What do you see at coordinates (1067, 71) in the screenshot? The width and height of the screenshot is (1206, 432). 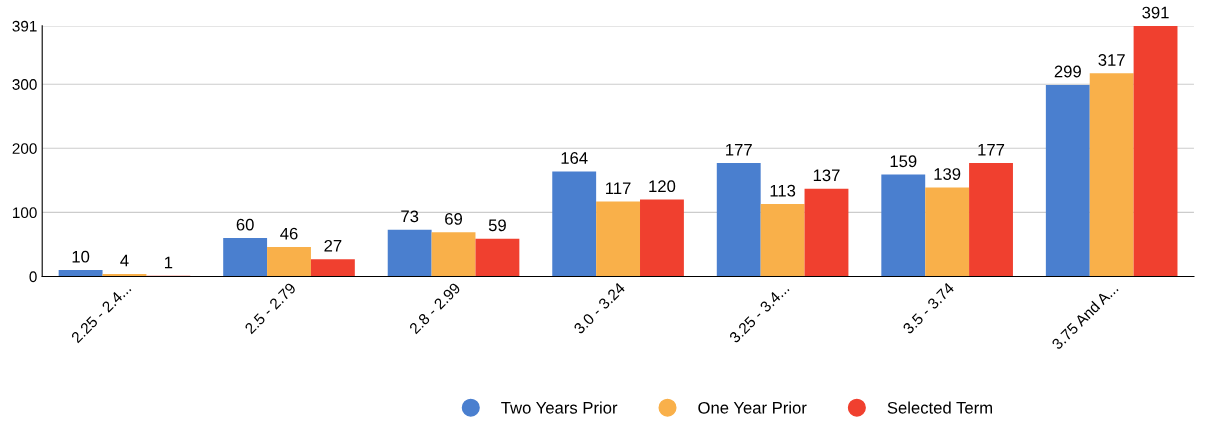 I see `data-label: 299` at bounding box center [1067, 71].